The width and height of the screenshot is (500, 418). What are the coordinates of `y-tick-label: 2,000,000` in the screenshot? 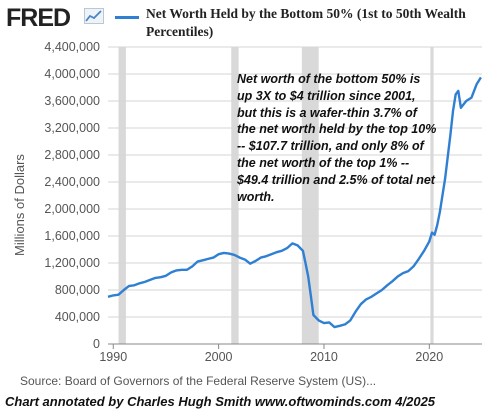 It's located at (72, 209).